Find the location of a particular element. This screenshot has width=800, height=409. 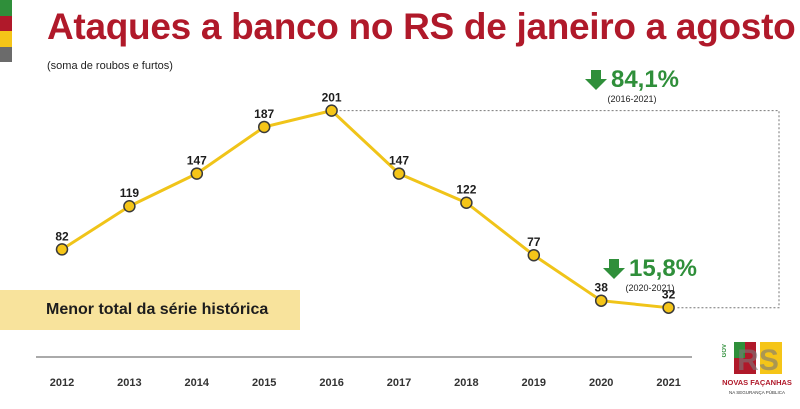

x-tick-label: 2019 is located at coordinates (534, 383).